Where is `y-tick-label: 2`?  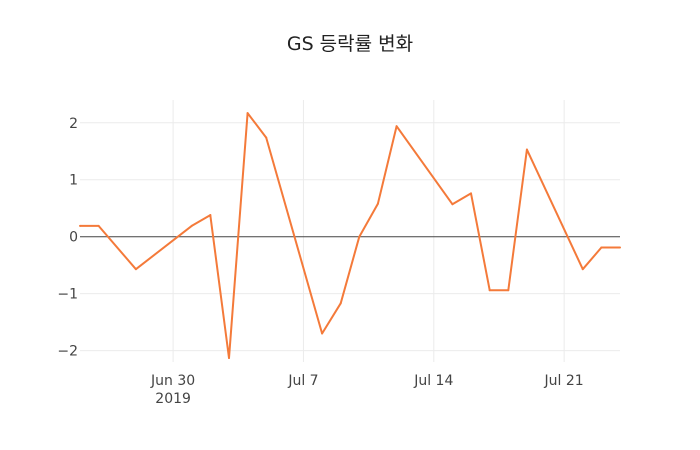
y-tick-label: 2 is located at coordinates (73, 124).